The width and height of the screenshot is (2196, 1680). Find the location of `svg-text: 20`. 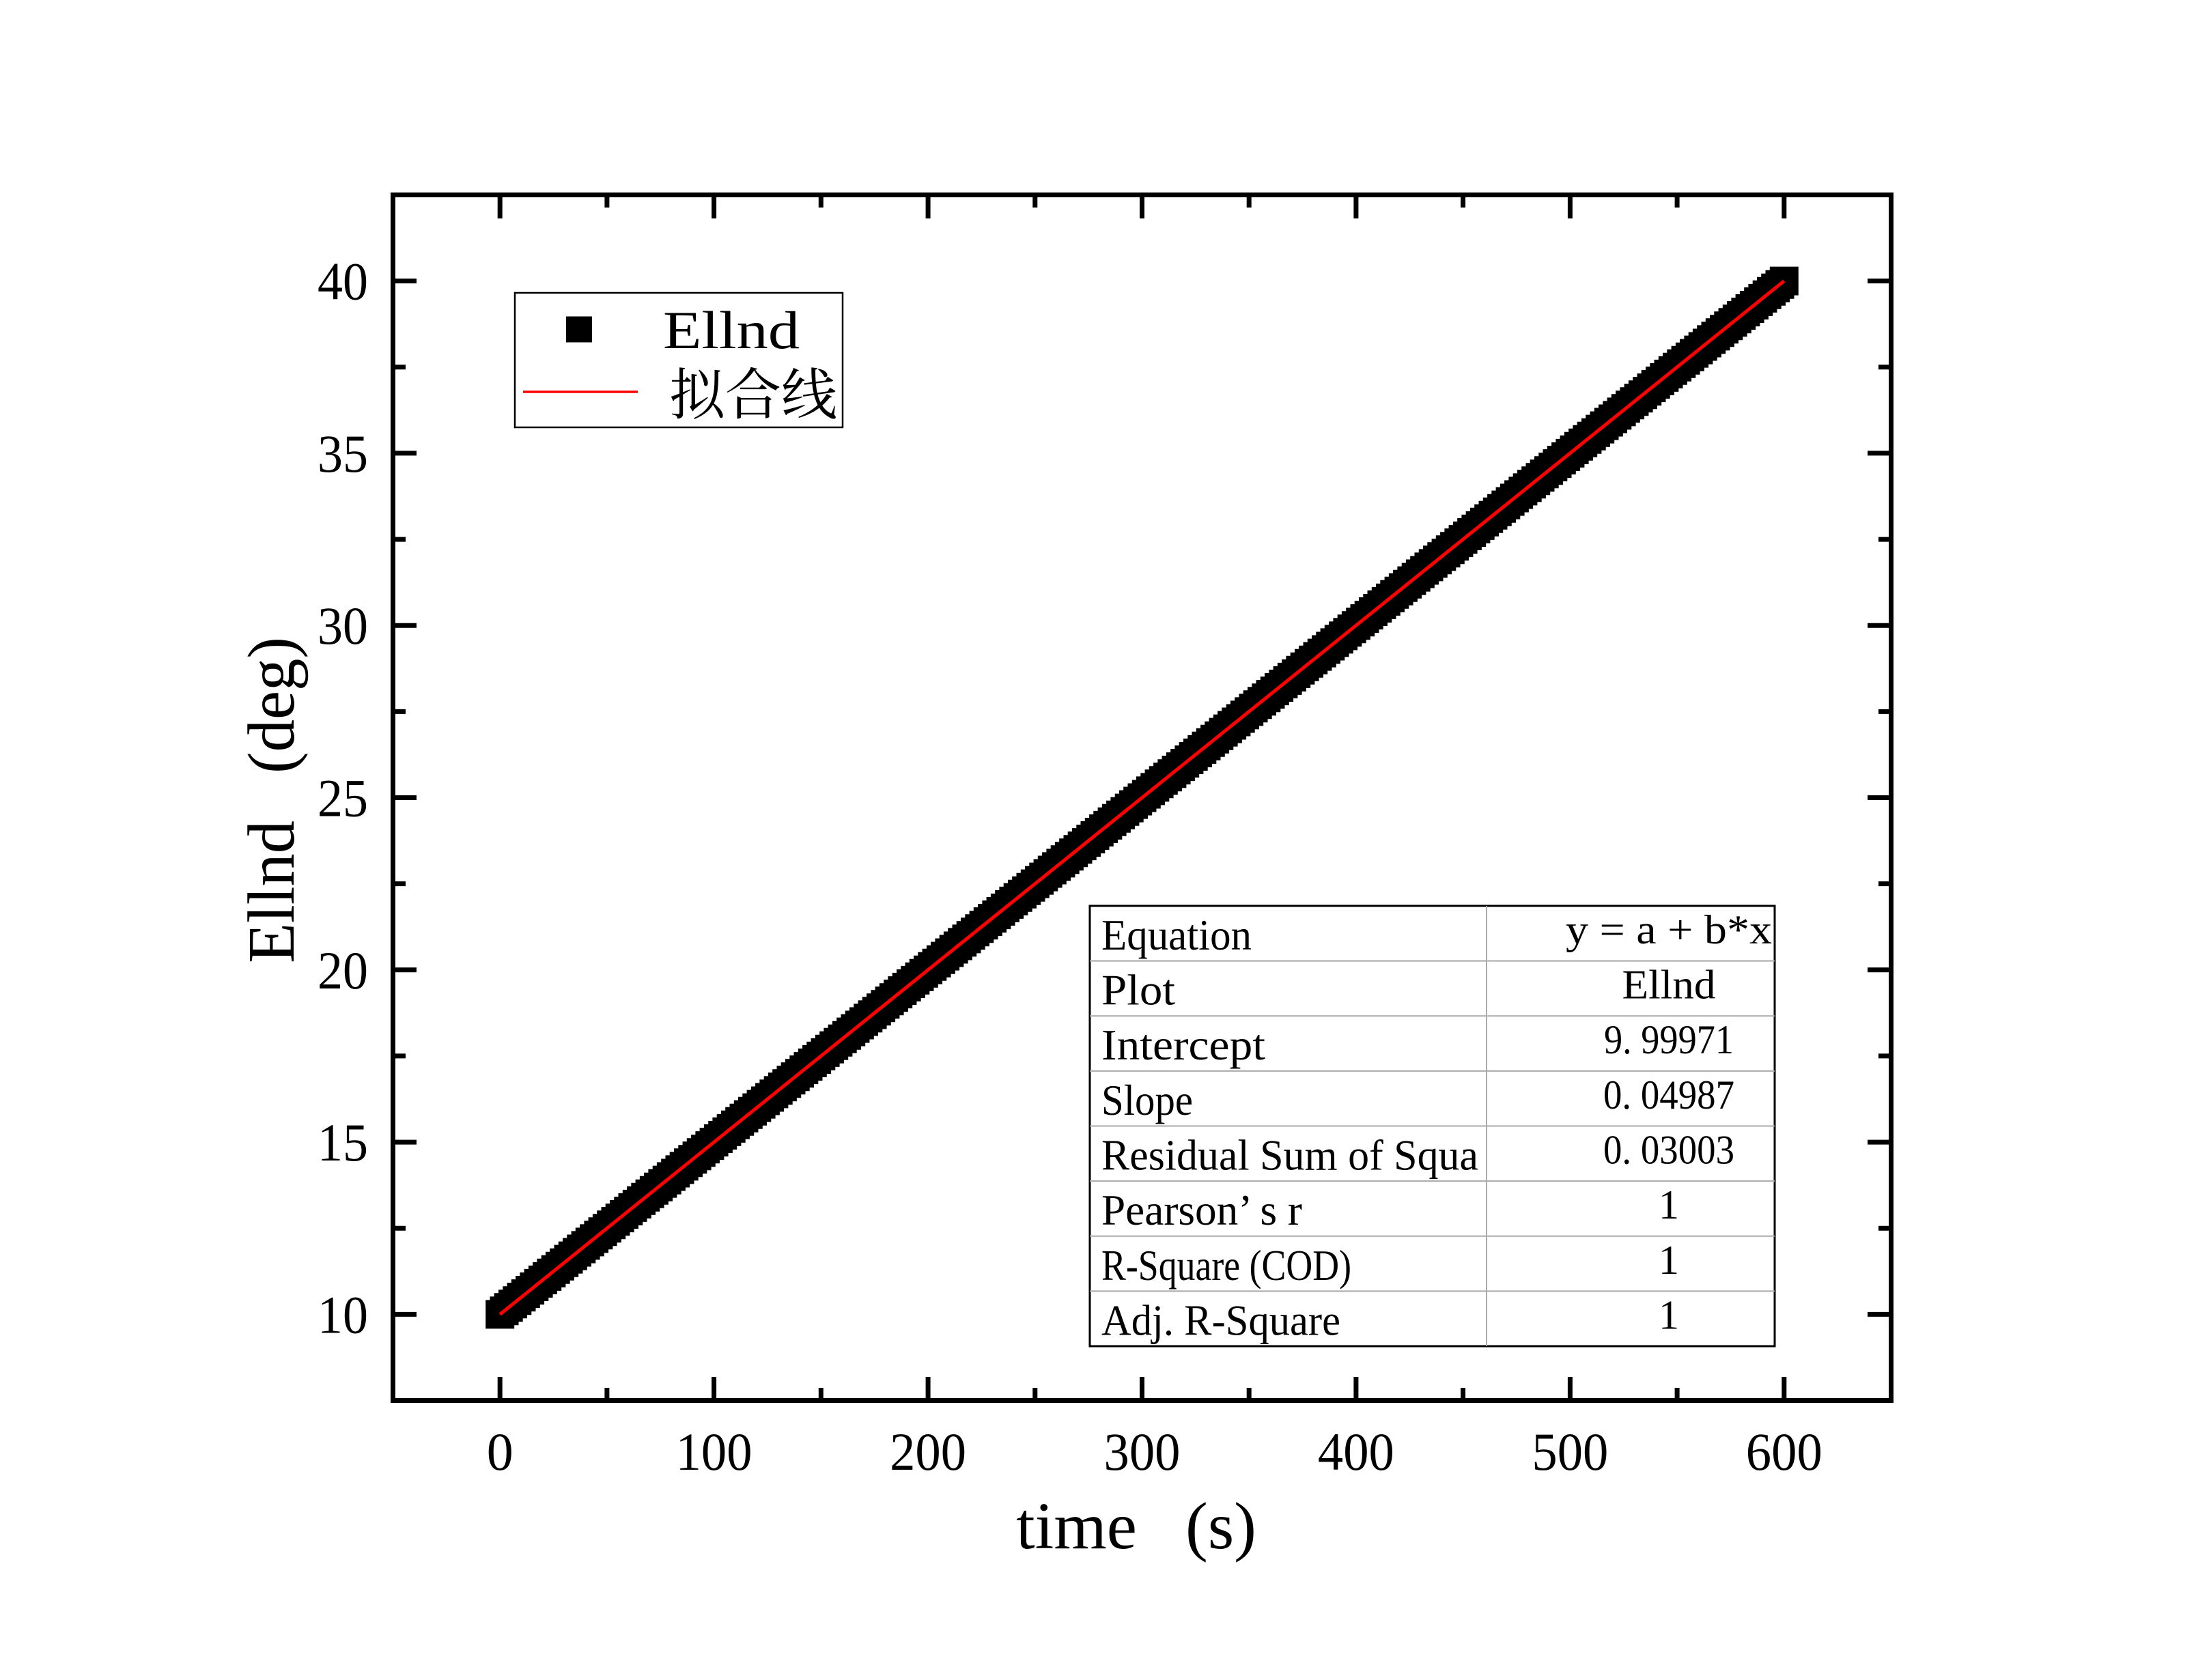

svg-text: 20 is located at coordinates (343, 970).